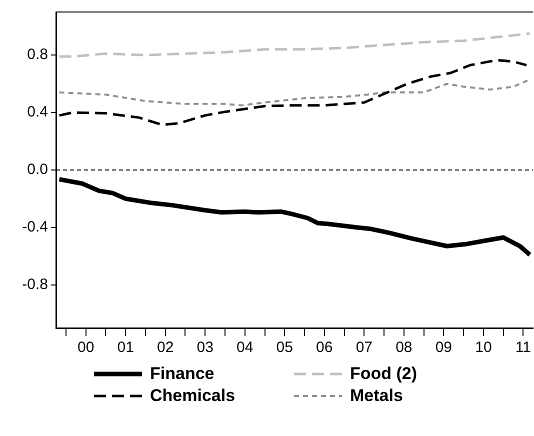  Describe the element at coordinates (324, 347) in the screenshot. I see `x-tick-label: 06` at that location.